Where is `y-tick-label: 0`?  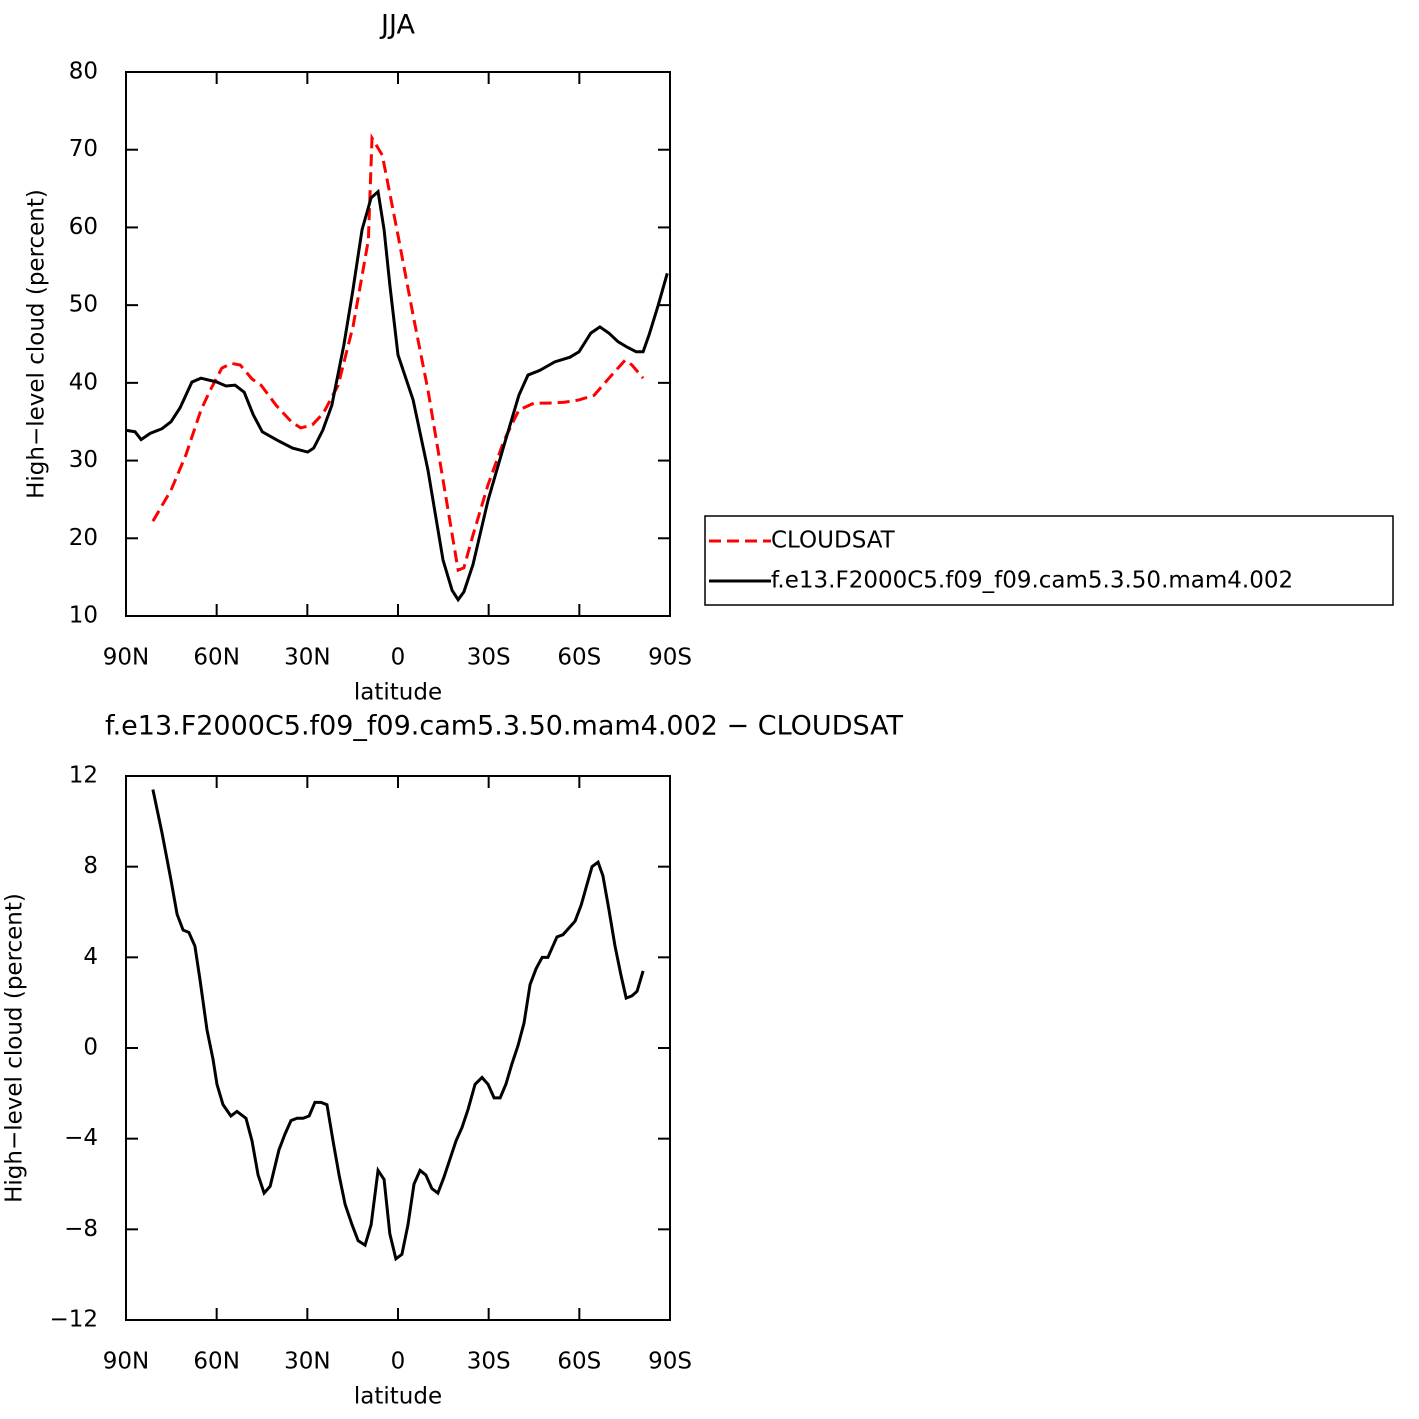 y-tick-label: 0 is located at coordinates (90, 1048).